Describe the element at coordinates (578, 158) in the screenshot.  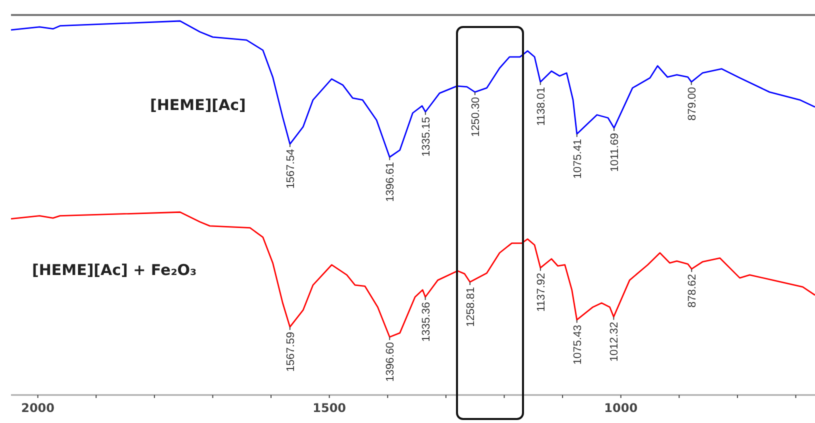
I see `annotation: 1075.41` at that location.